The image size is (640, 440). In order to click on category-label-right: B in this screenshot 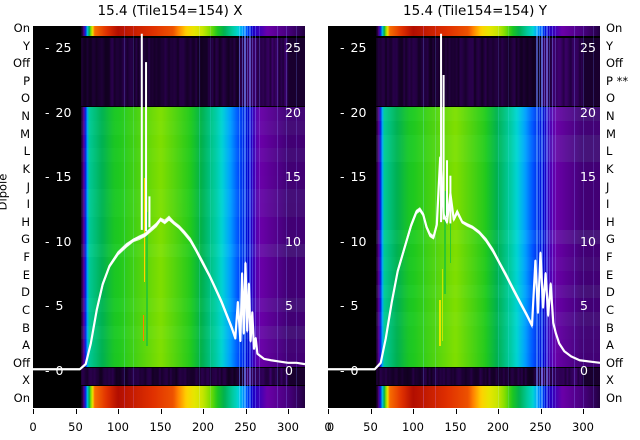, I will do `click(610, 327)`.